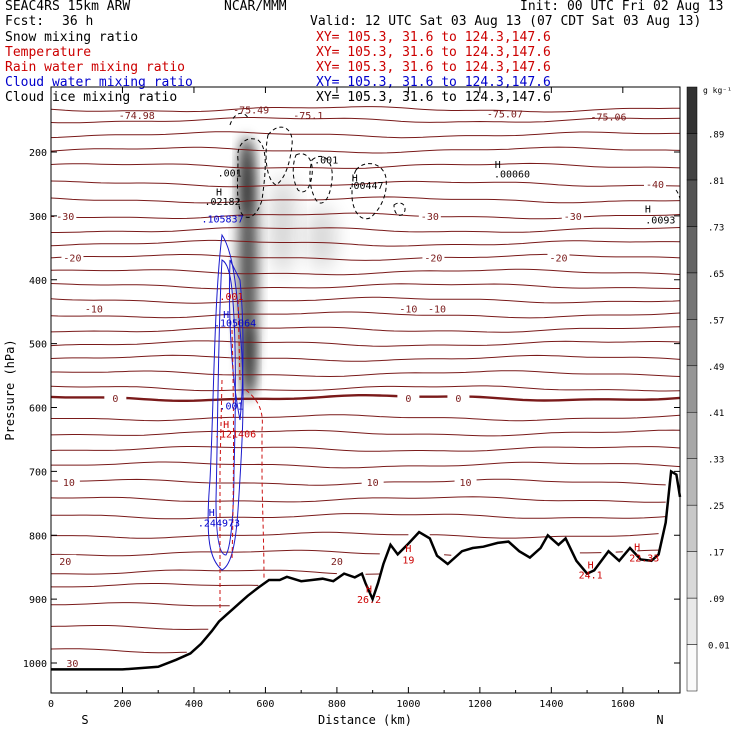 The width and height of the screenshot is (740, 740). Describe the element at coordinates (591, 576) in the screenshot. I see `extremum-label: 24.1` at that location.